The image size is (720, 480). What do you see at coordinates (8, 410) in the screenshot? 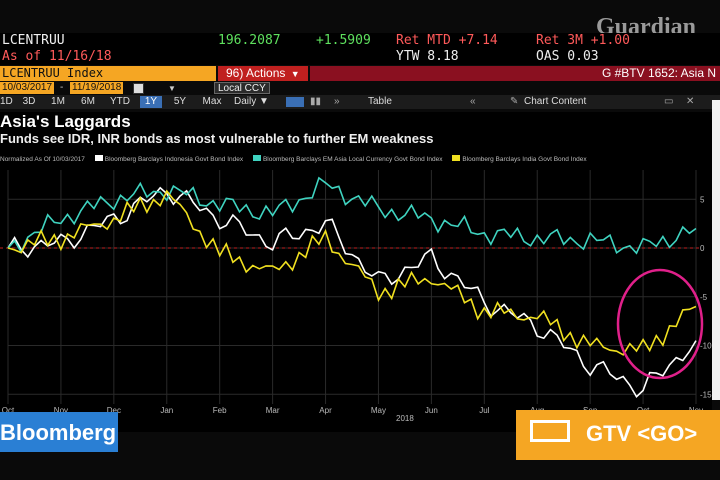
I see `x-tick-label: Oct` at bounding box center [8, 410].